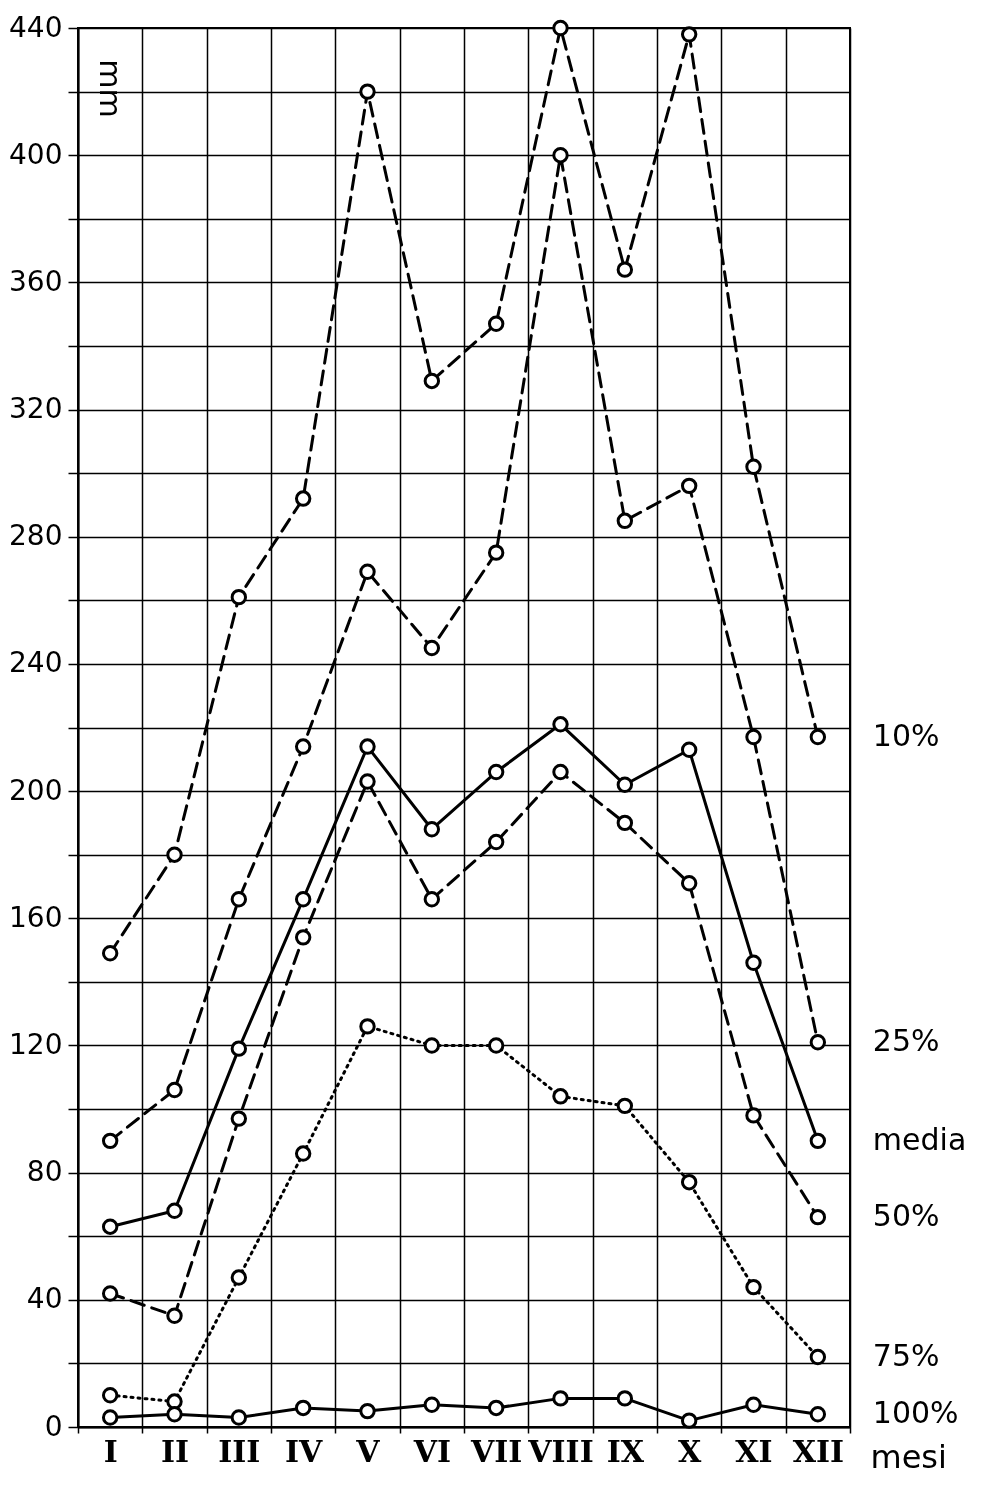  I want to click on x-tick-label: VIII, so click(560, 1451).